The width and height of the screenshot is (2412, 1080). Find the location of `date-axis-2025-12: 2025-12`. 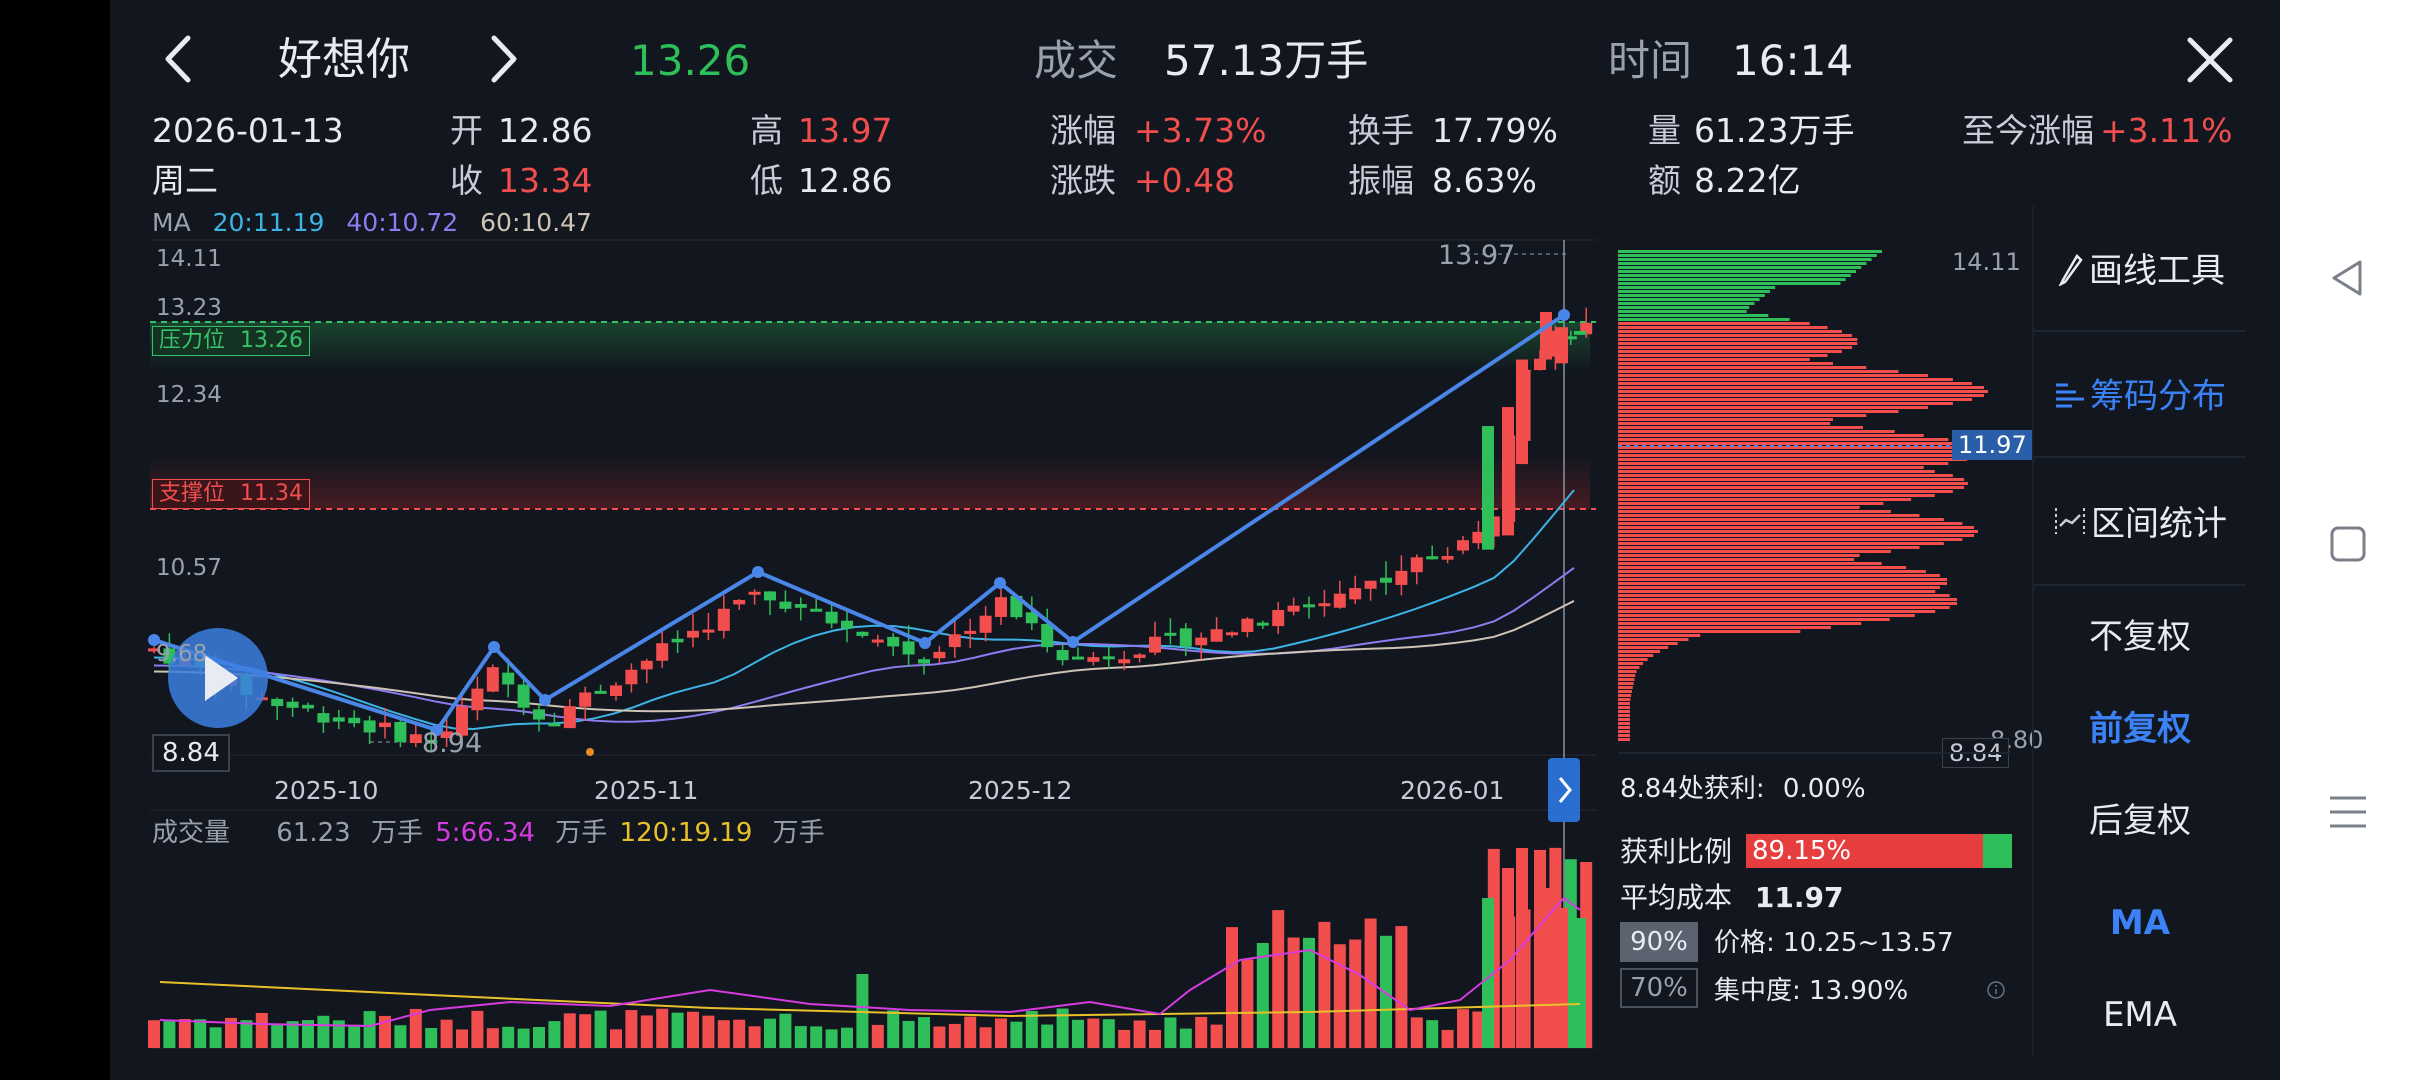

date-axis-2025-12: 2025-12 is located at coordinates (1020, 790).